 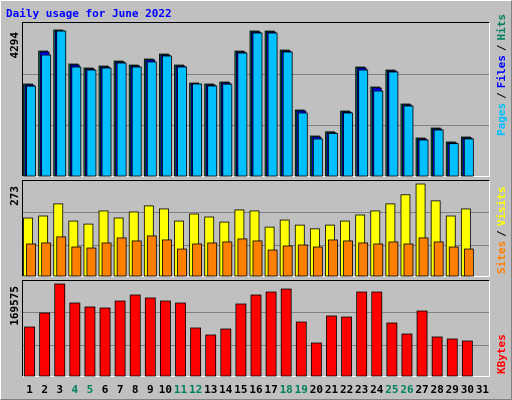 I want to click on x-tick-label: 27, so click(x=421, y=389).